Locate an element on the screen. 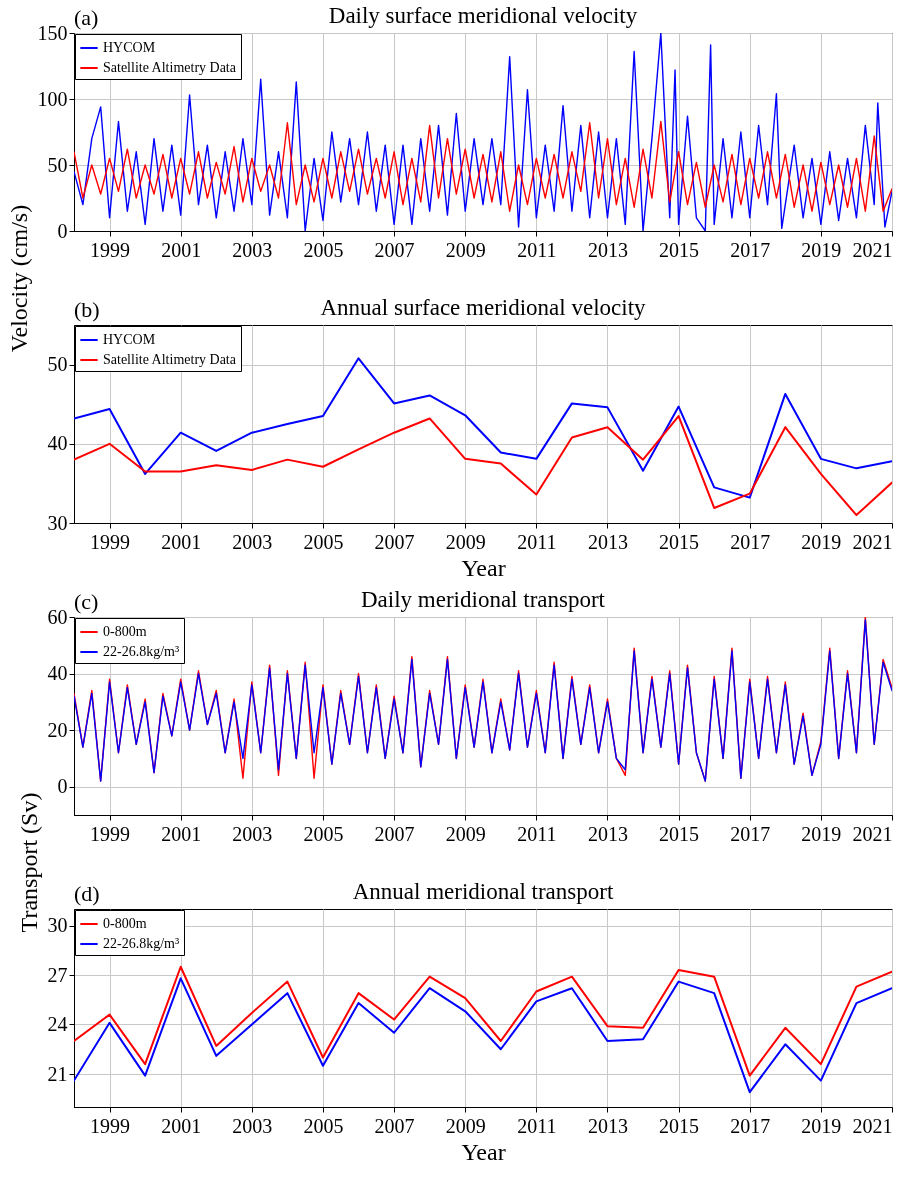 The width and height of the screenshot is (913, 1178). y-tick-label: 27 is located at coordinates (57, 974).